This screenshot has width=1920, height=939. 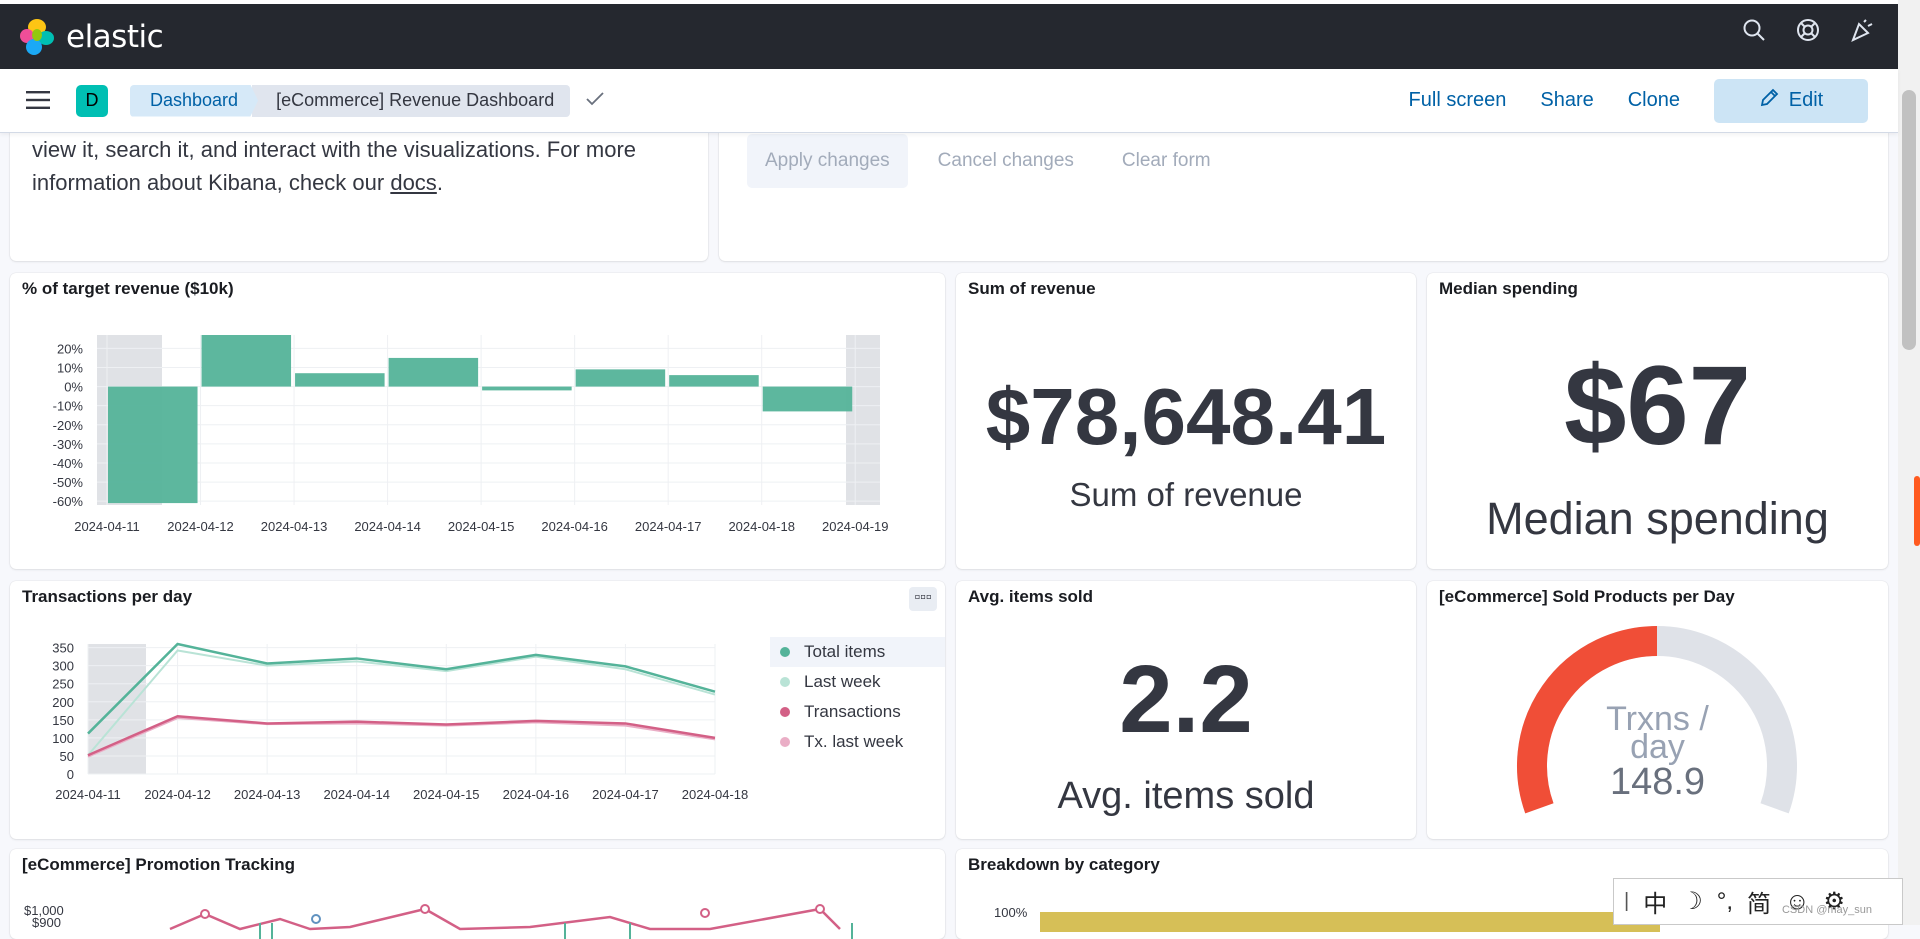 I want to click on y-tick-label: -60%, so click(x=68, y=501).